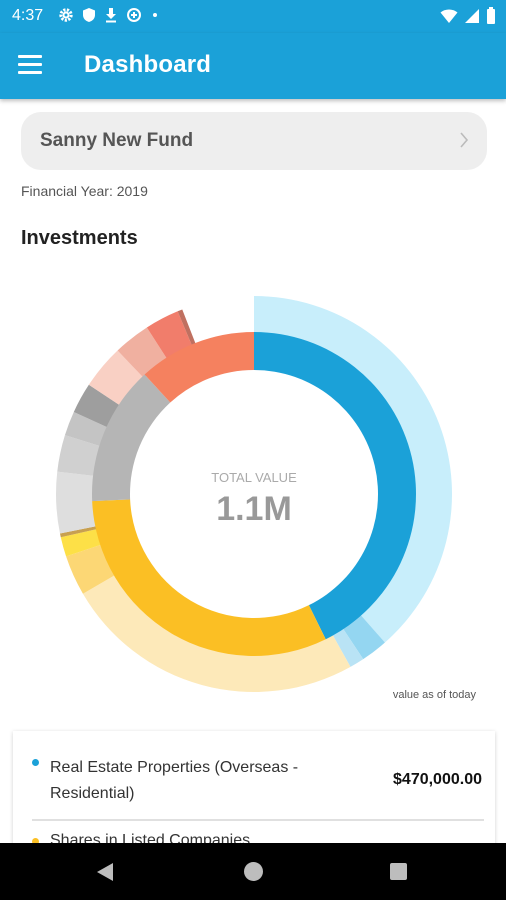  Describe the element at coordinates (464, 140) in the screenshot. I see `chevron-right-icon` at that location.